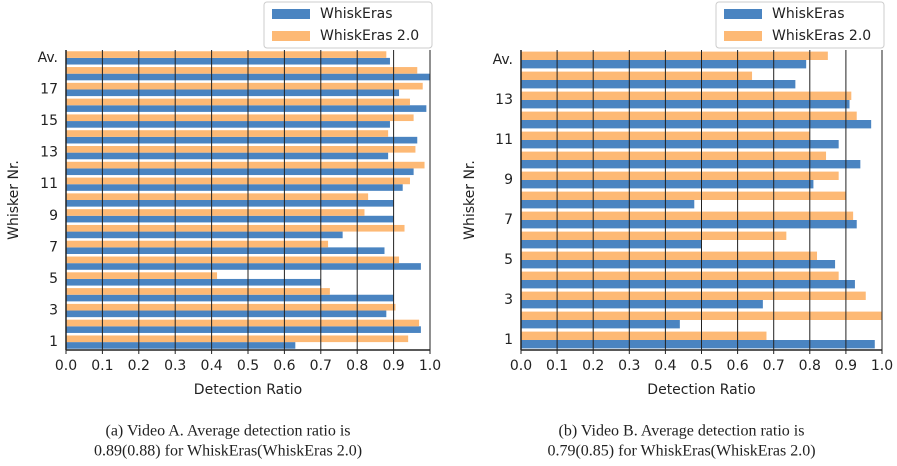  I want to click on x-tick-label: 0.7, so click(774, 366).